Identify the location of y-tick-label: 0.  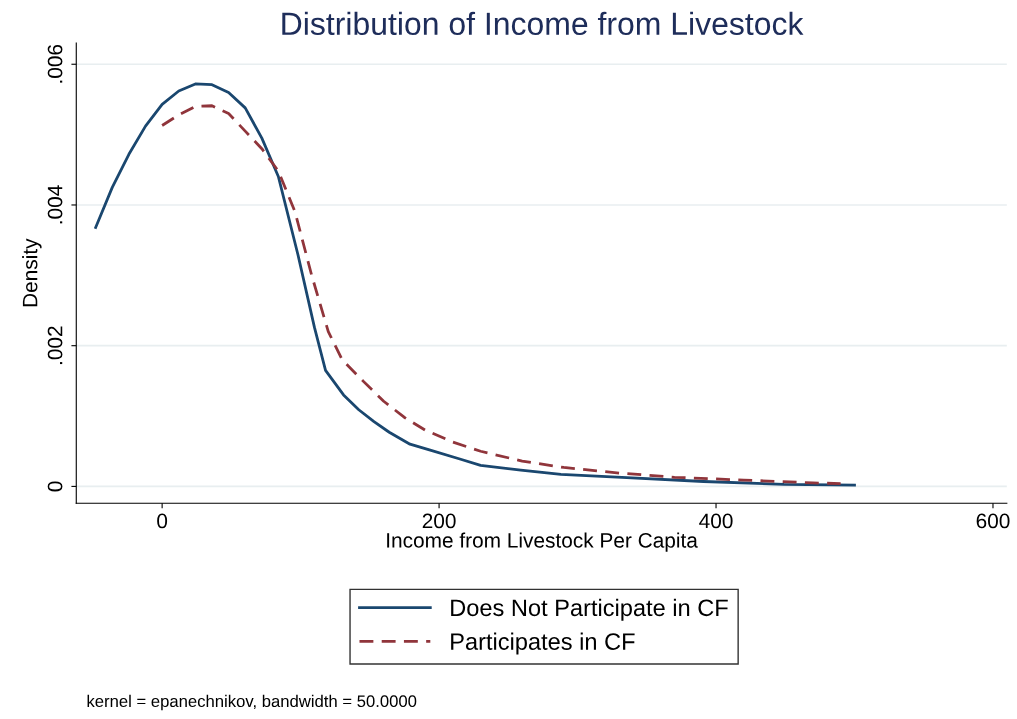
(55, 486).